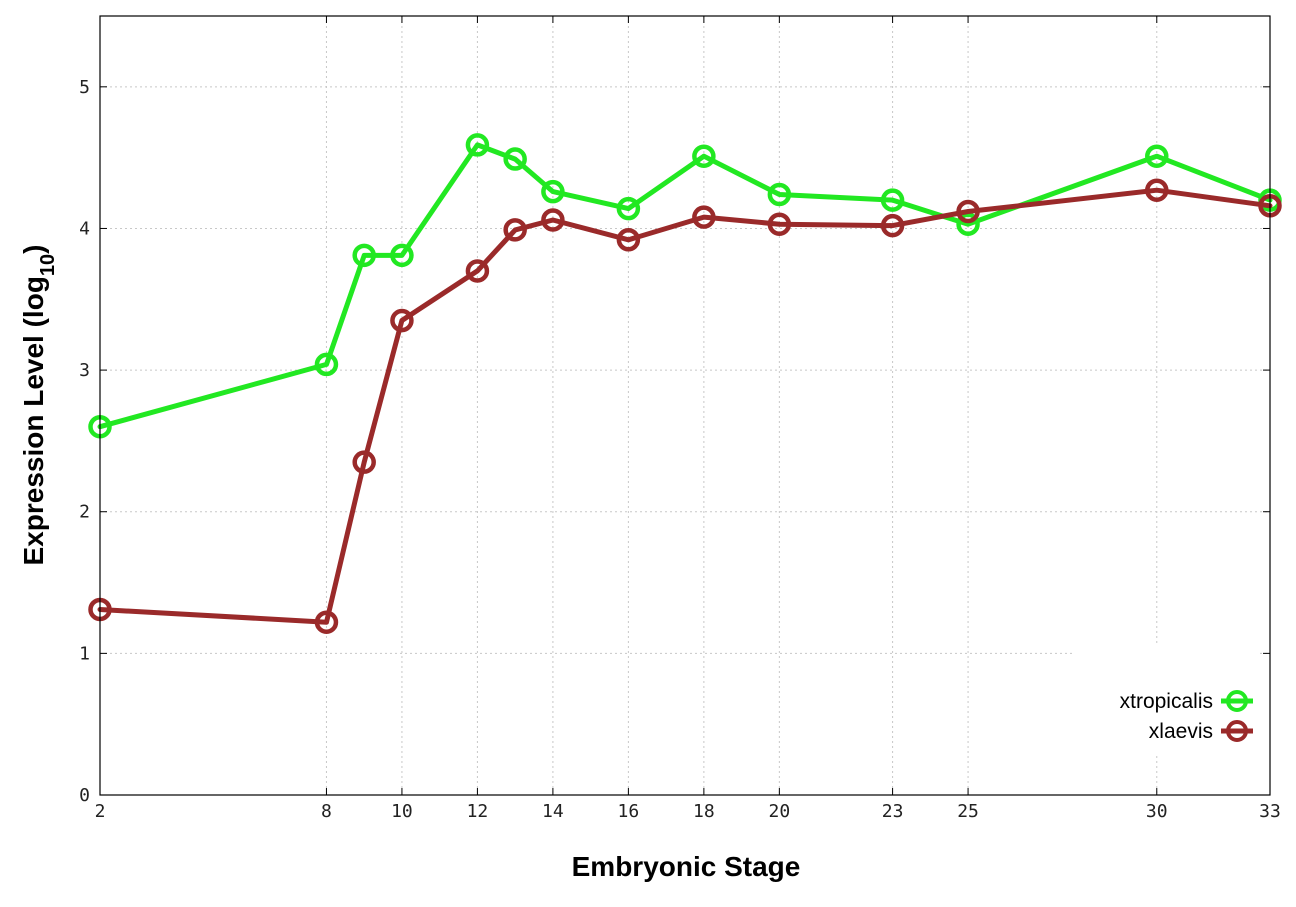  What do you see at coordinates (84, 441) in the screenshot?
I see `y-tick-labels: 0 1 2 3 4 5` at bounding box center [84, 441].